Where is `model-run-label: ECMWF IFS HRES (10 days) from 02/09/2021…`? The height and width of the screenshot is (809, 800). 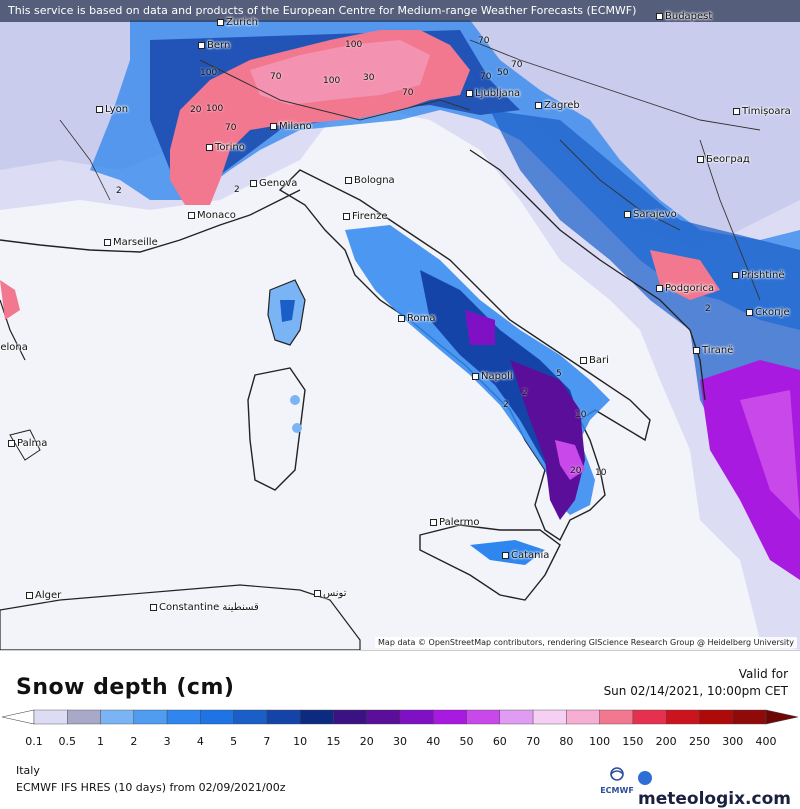
model-run-label: ECMWF IFS HRES (10 days) from 02/09/2021… is located at coordinates (151, 787).